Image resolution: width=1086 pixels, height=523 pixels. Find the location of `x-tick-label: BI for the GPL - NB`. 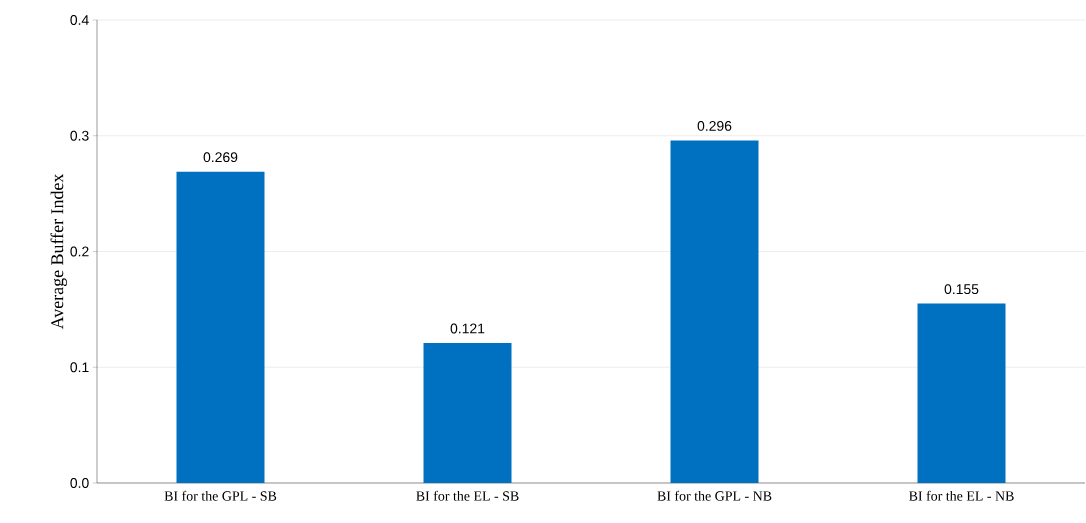

x-tick-label: BI for the GPL - NB is located at coordinates (714, 495).